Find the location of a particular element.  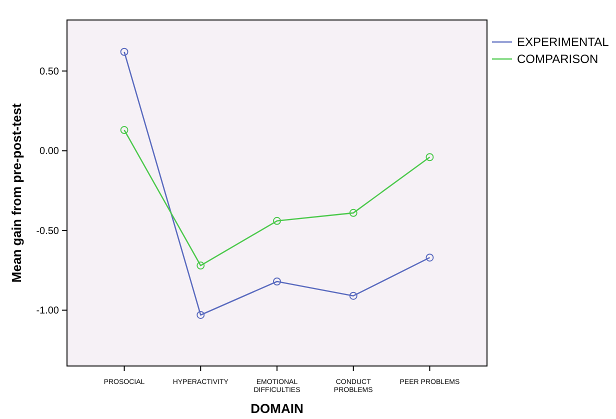

y-tick-label: -0.50 is located at coordinates (48, 231).